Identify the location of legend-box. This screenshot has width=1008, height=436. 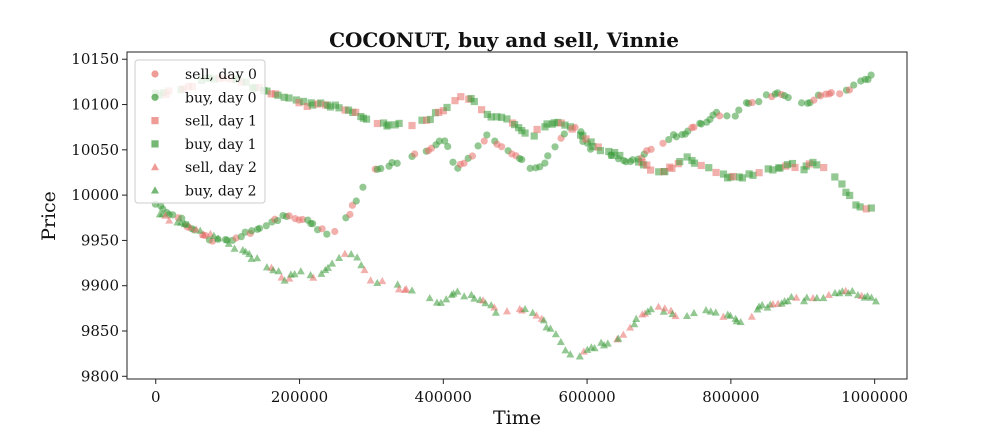
(200, 131).